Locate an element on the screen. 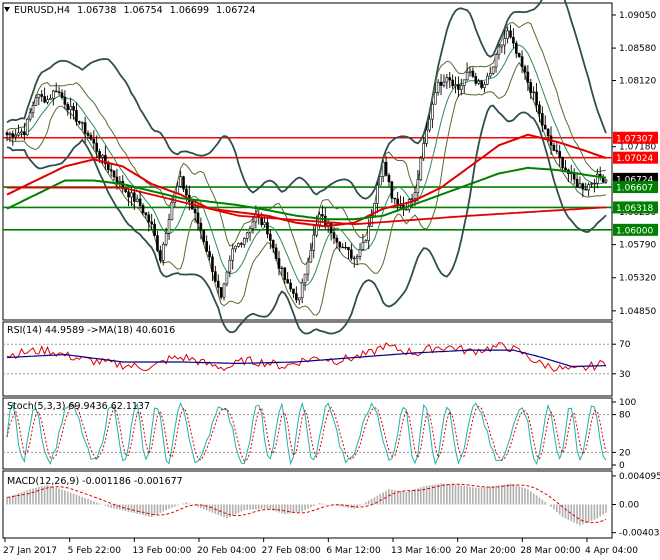 This screenshot has width=660, height=560. price-tag-label: 1.06318 is located at coordinates (634, 209).